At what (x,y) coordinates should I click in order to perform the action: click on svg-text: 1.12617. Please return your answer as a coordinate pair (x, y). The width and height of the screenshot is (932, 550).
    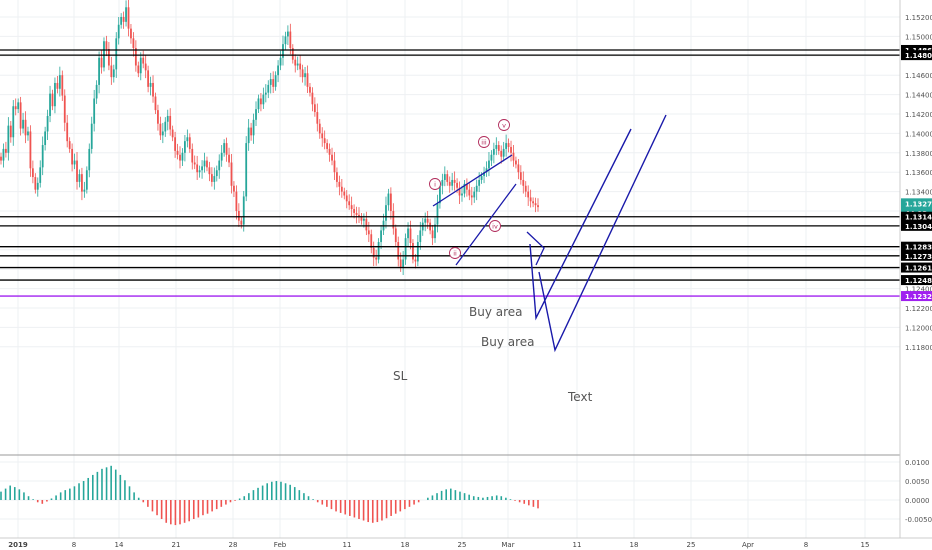
    Looking at the image, I should click on (918, 269).